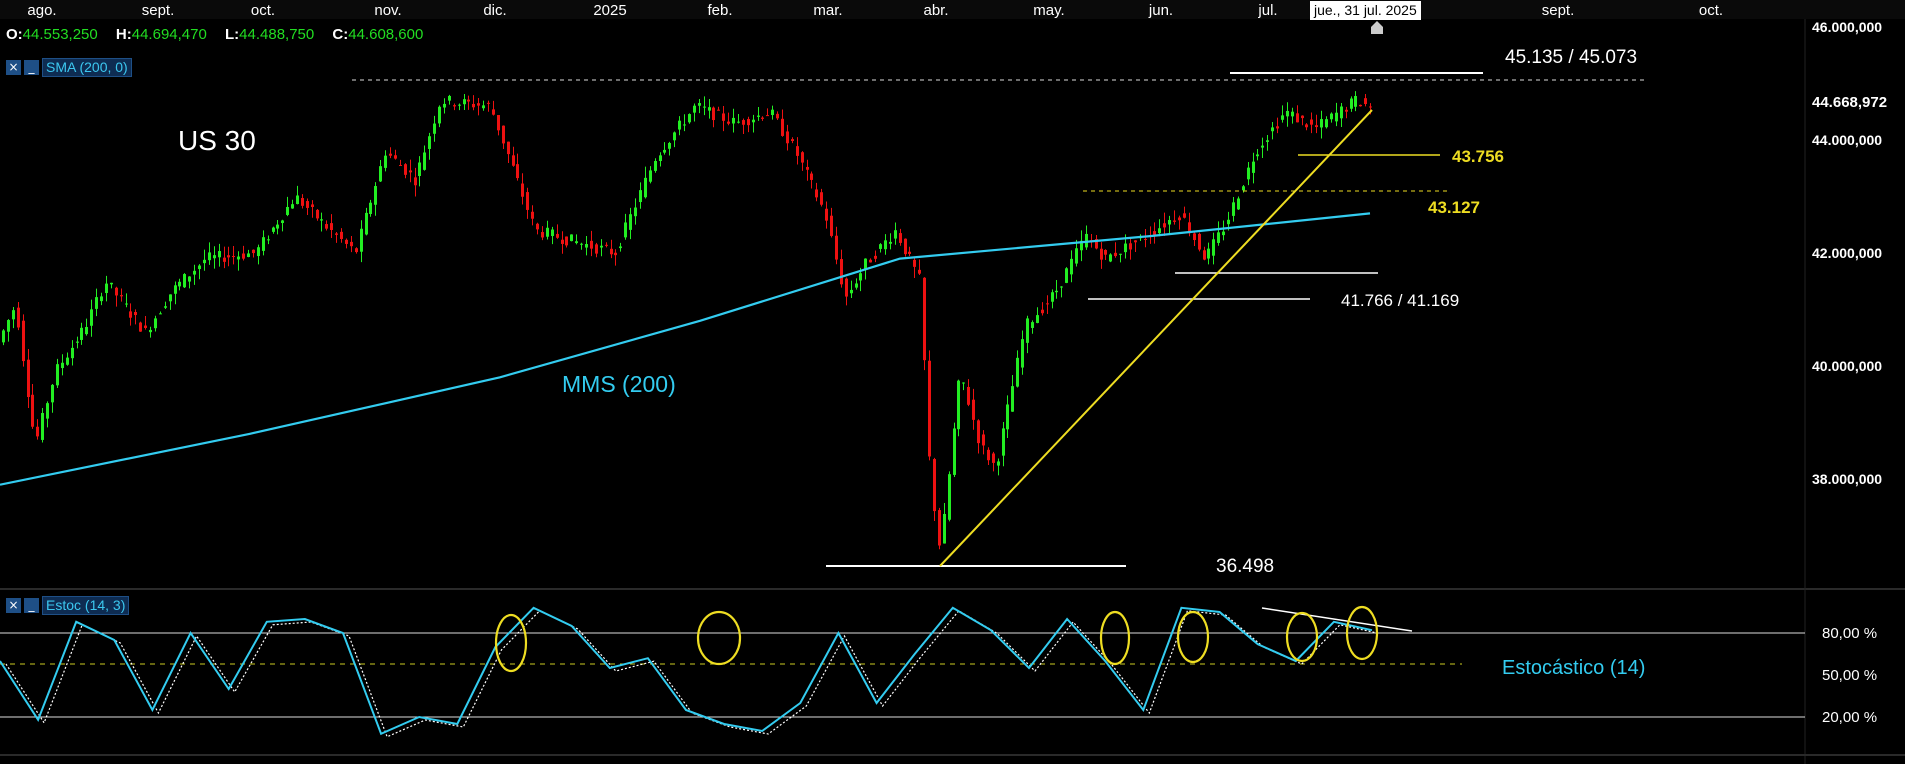 Image resolution: width=1905 pixels, height=764 pixels. I want to click on annotation-41766: 41.766 / 41.169, so click(1400, 300).